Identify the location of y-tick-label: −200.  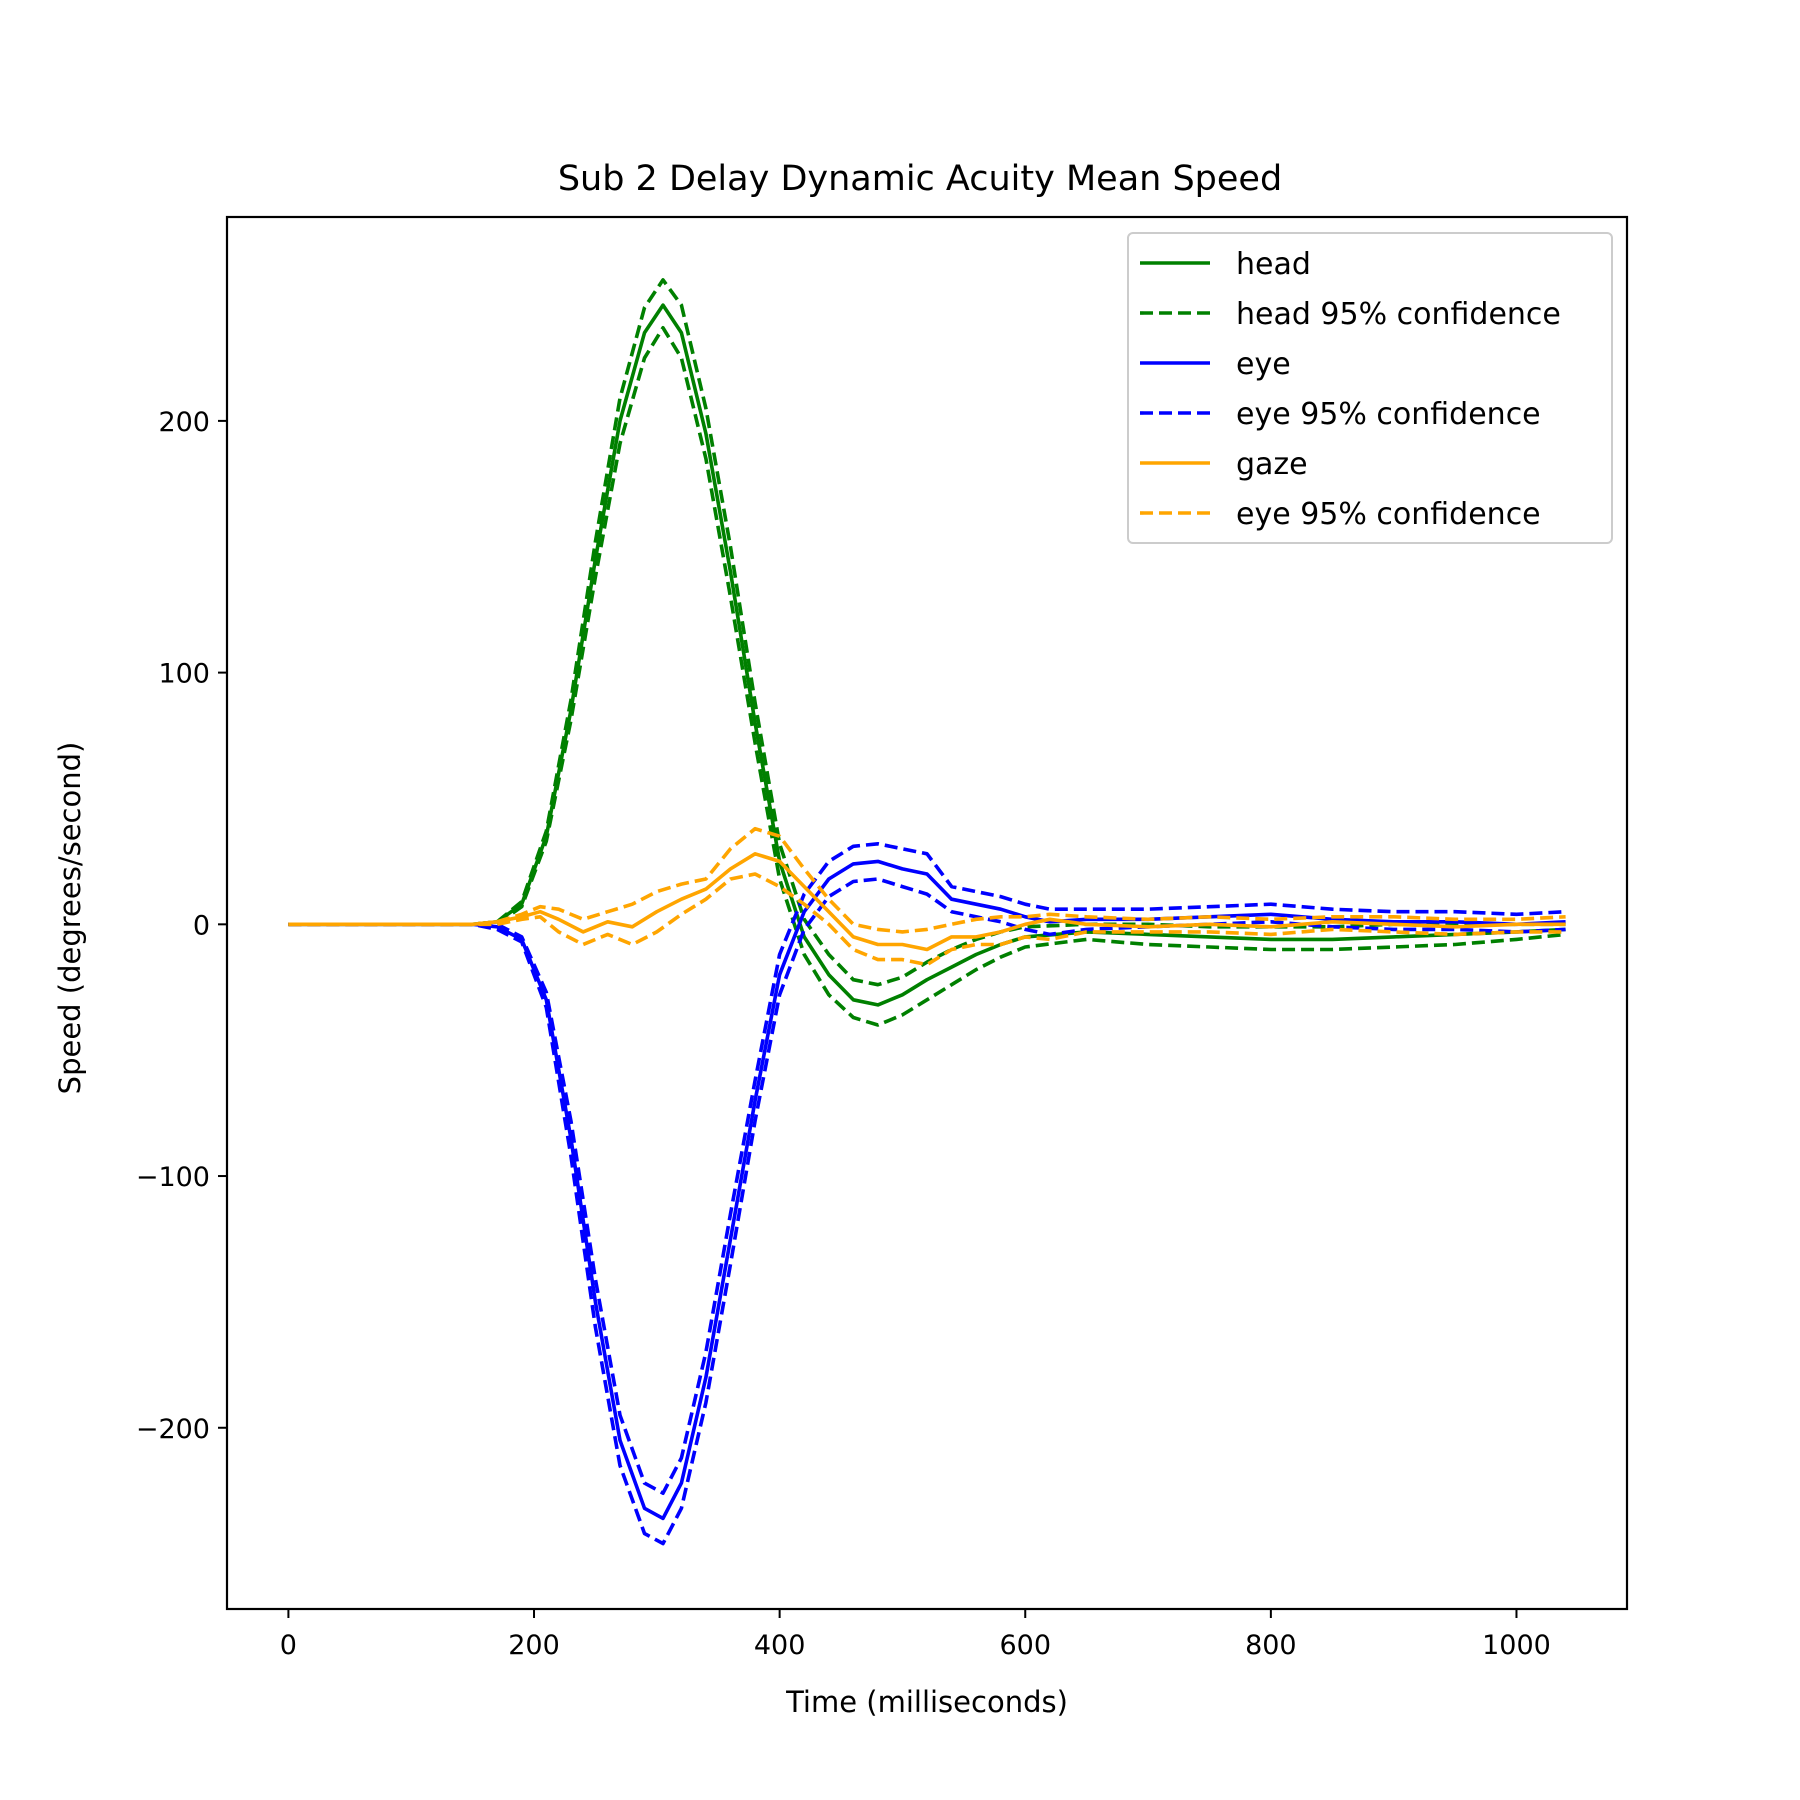
(173, 1429).